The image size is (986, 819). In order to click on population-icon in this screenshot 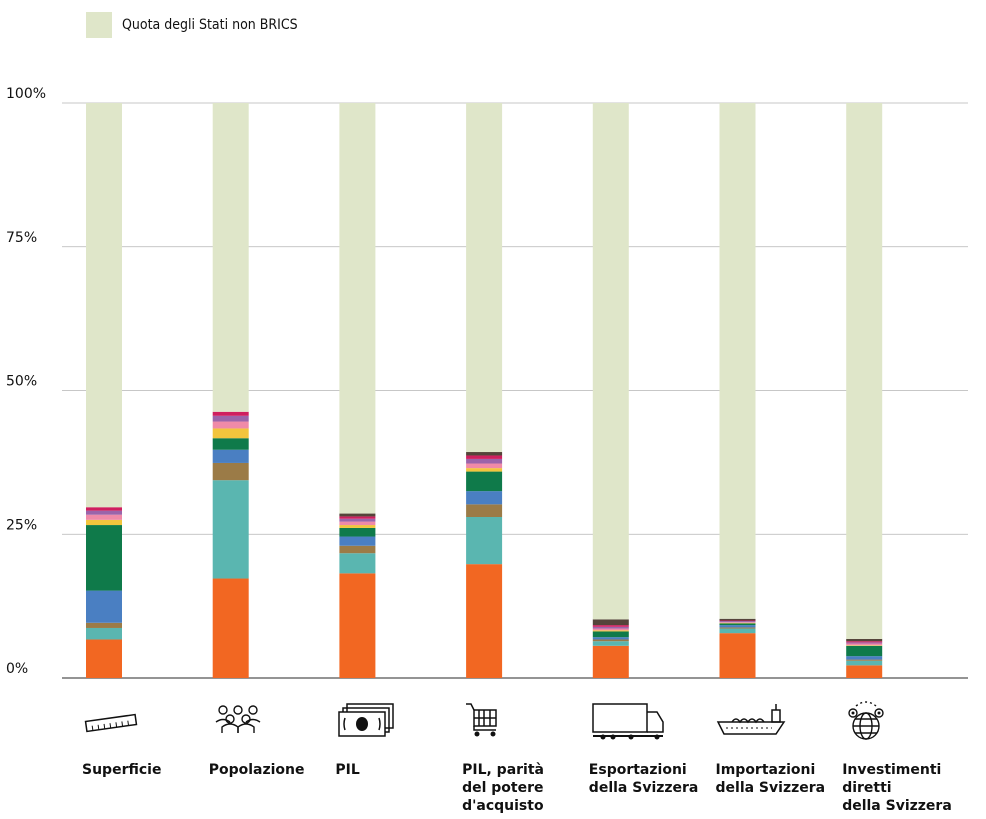, I will do `click(239, 724)`.